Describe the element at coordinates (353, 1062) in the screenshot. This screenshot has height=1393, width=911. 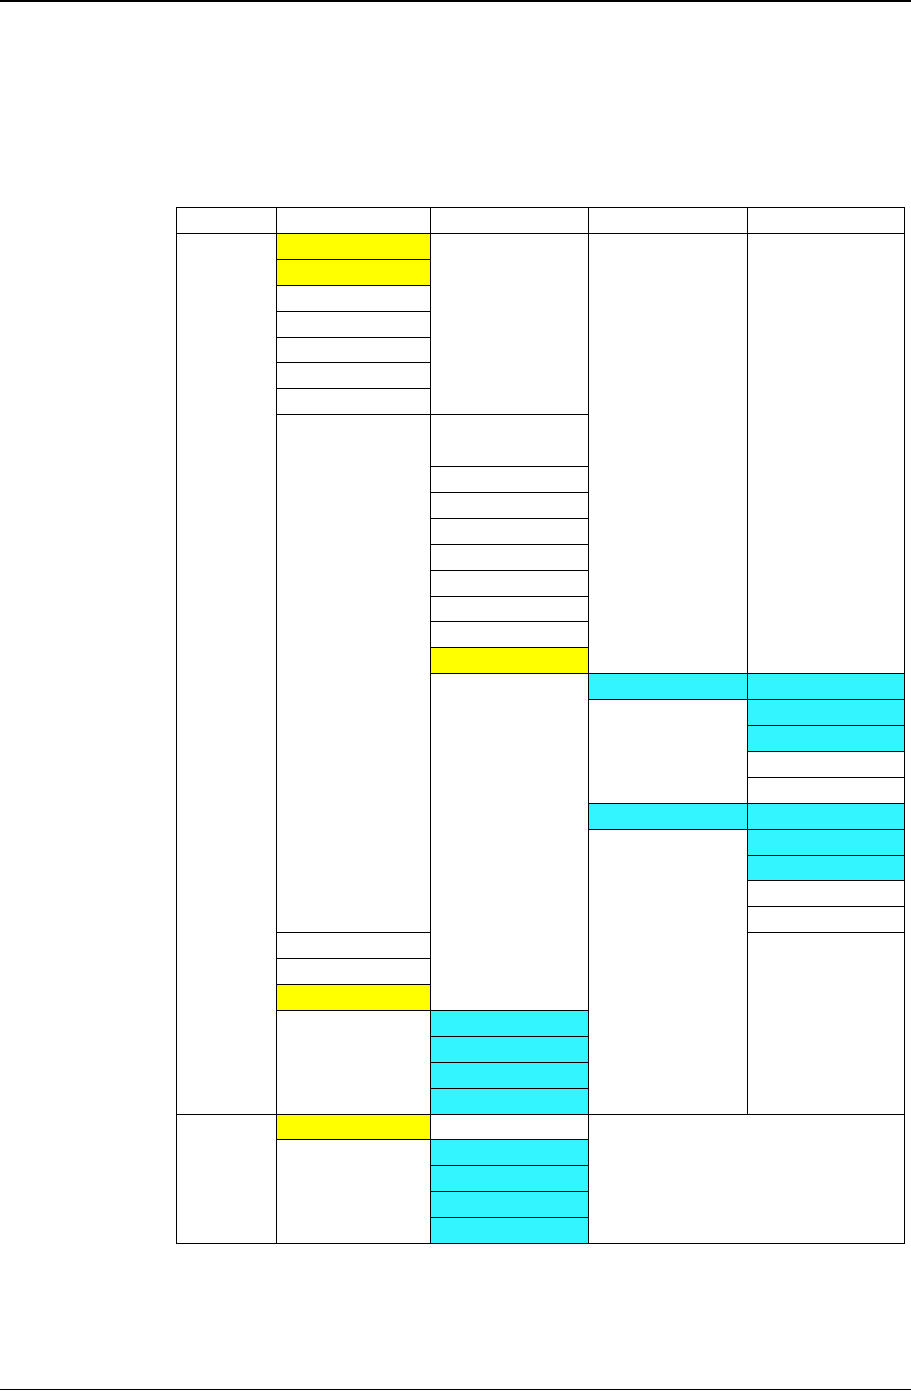
I see `merged-cell-c2-lower` at that location.